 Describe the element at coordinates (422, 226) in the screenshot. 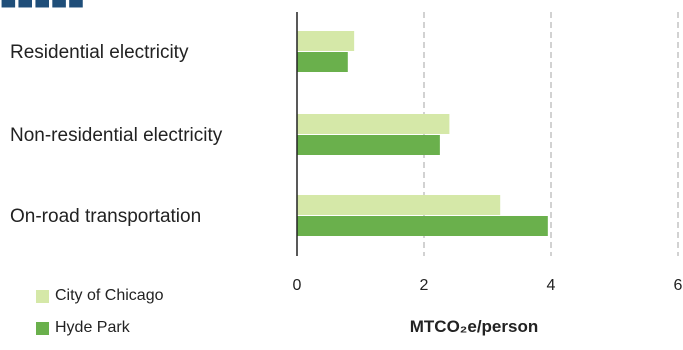

I see `bar-hyde-park-on-road-transportation` at that location.